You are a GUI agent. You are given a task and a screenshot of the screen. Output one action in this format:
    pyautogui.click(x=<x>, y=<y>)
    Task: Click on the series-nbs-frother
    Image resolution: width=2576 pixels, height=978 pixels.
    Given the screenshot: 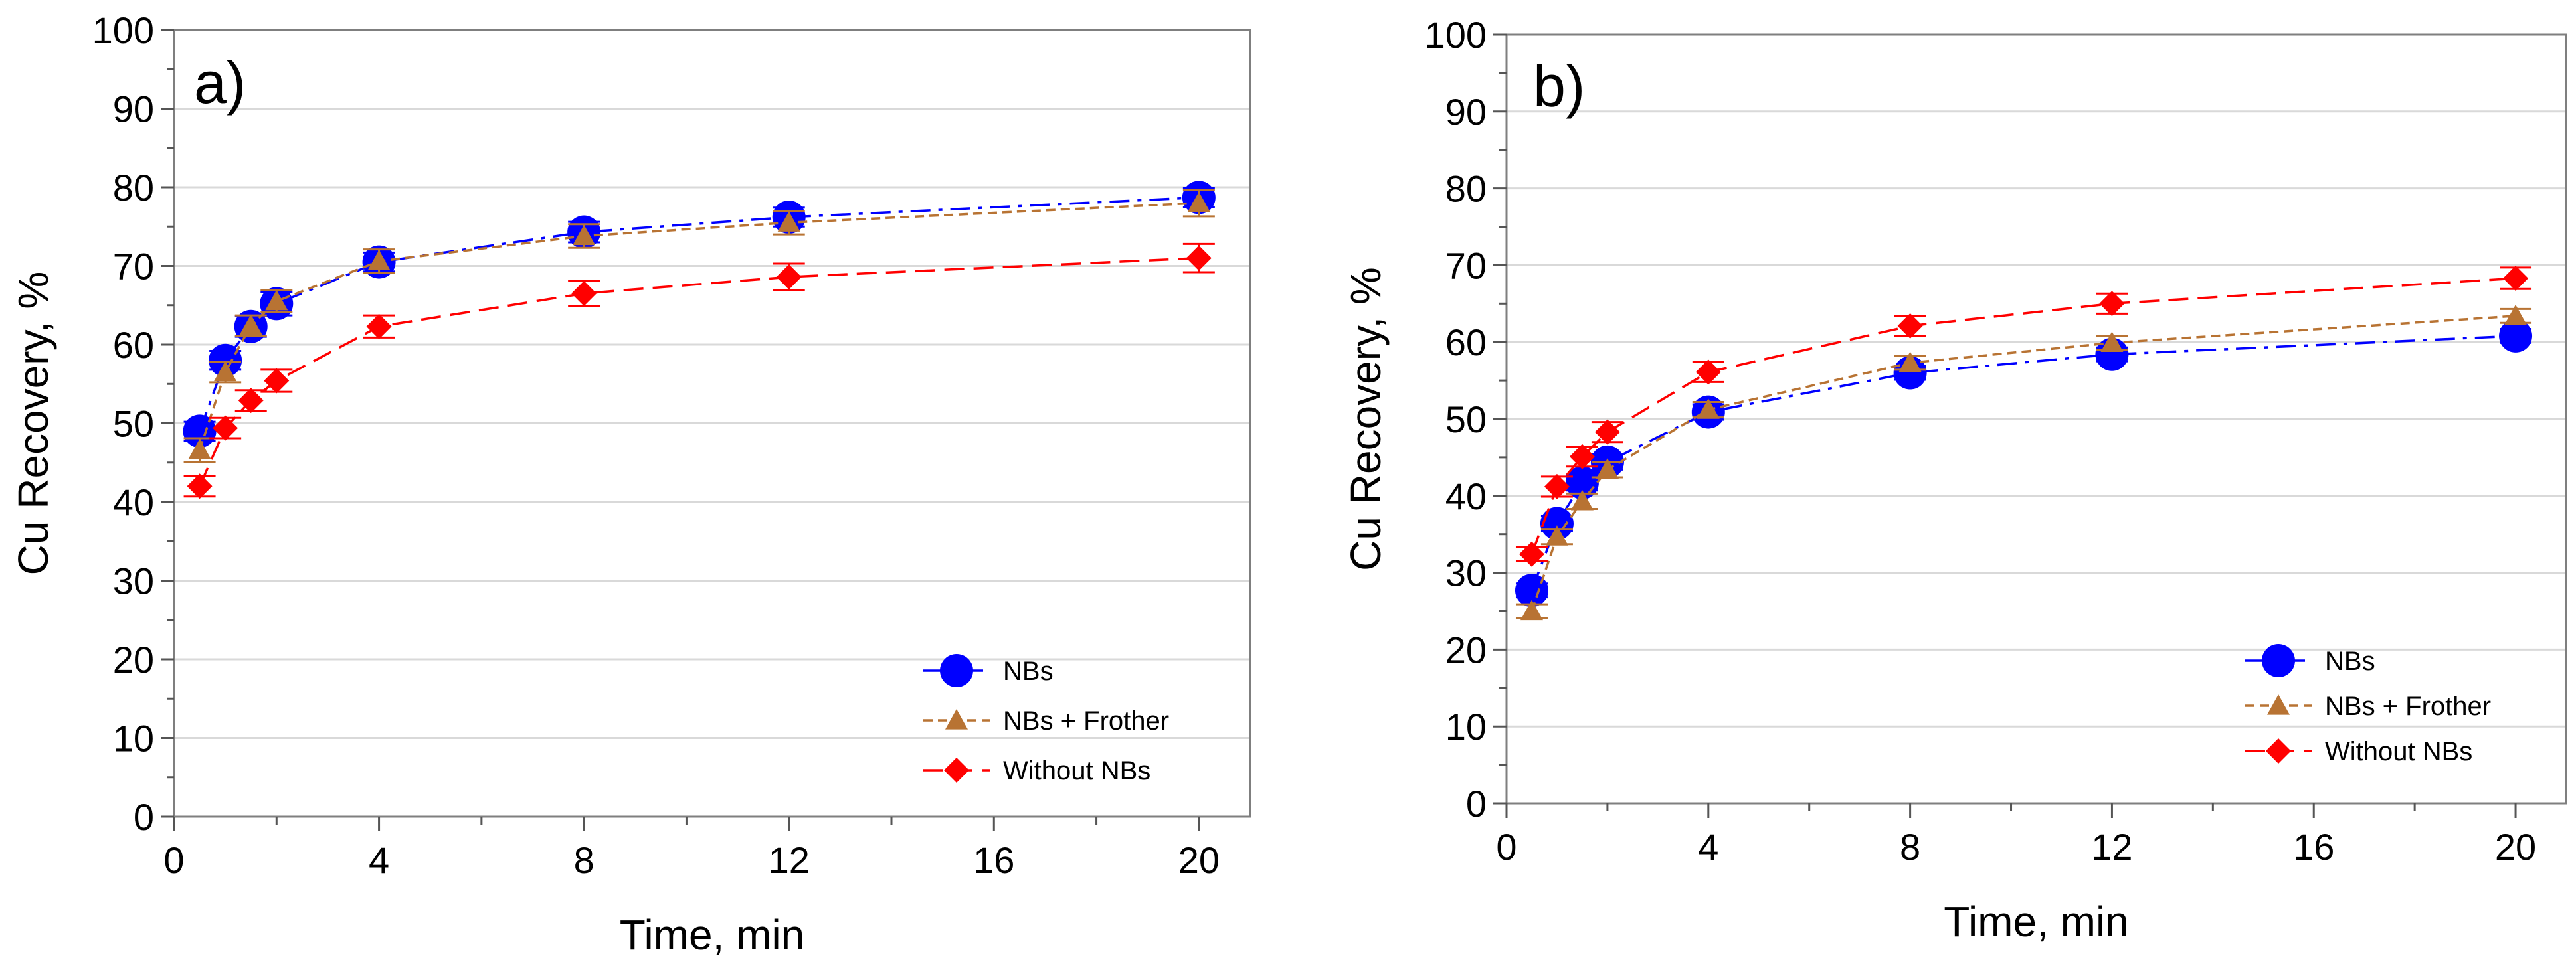 What is the action you would take?
    pyautogui.click(x=2023, y=462)
    